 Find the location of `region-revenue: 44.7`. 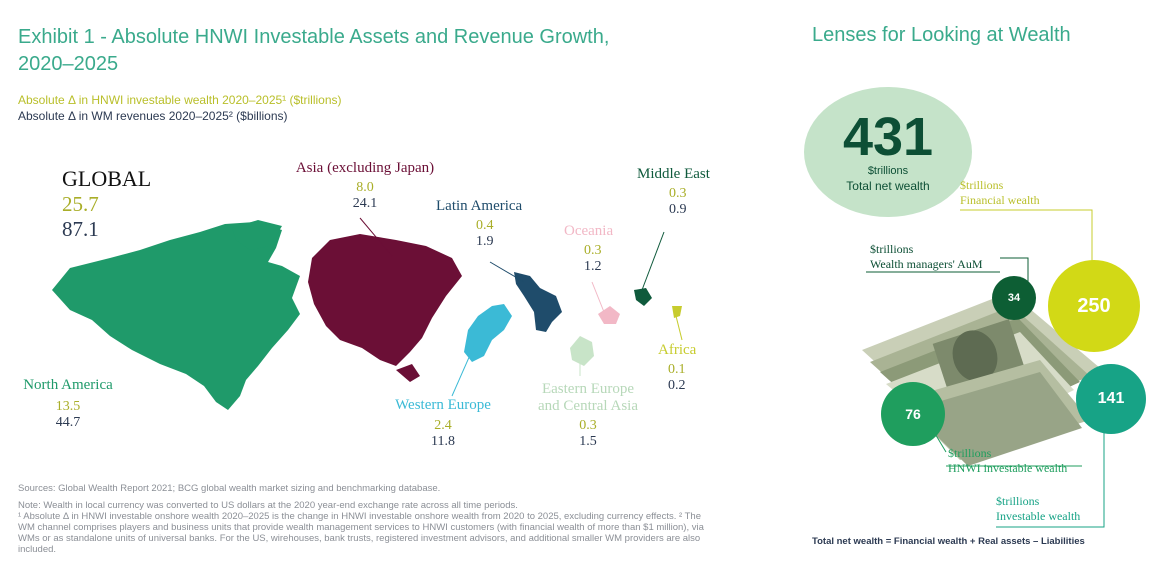

region-revenue: 44.7 is located at coordinates (68, 422).